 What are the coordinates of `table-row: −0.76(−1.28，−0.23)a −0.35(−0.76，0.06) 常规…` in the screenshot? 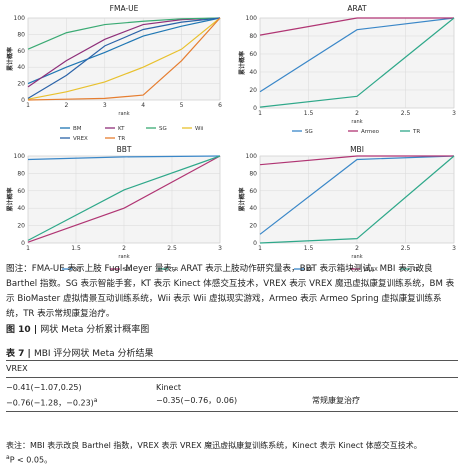 It's located at (232, 401).